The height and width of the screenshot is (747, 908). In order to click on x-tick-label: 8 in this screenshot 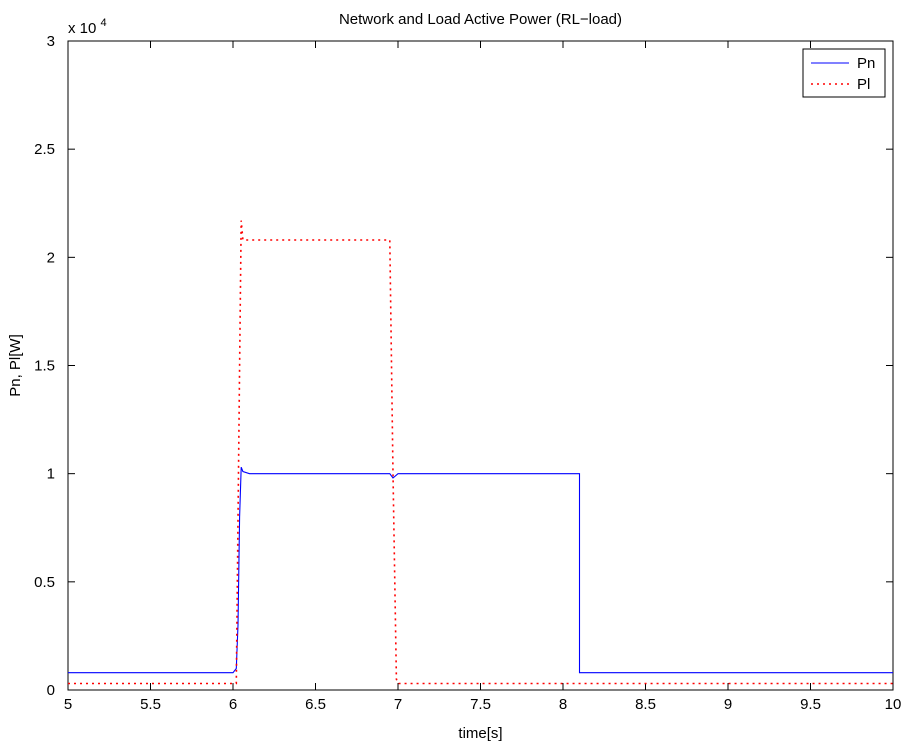, I will do `click(563, 704)`.